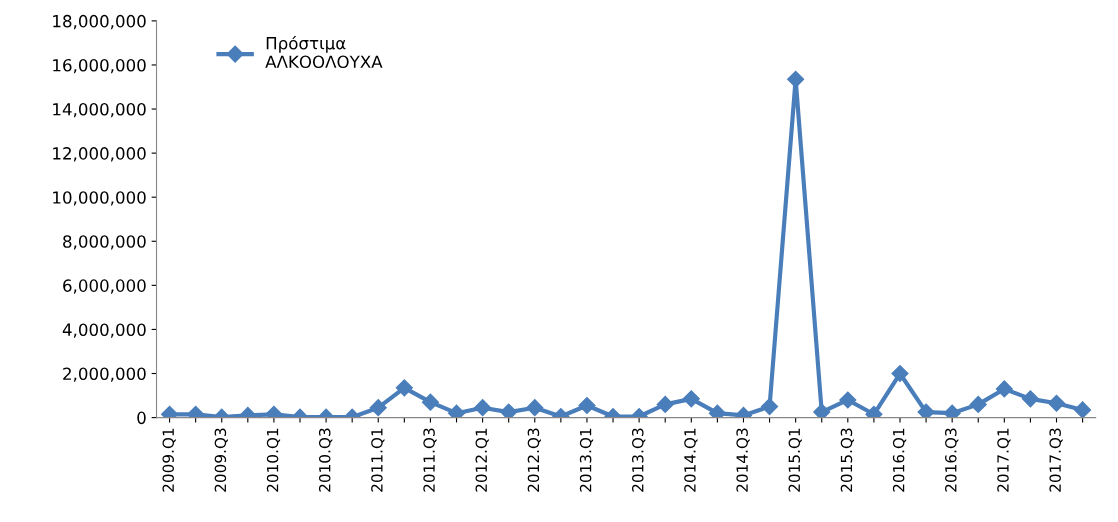  Describe the element at coordinates (325, 460) in the screenshot. I see `x-tick-label: 2010.Q3` at that location.